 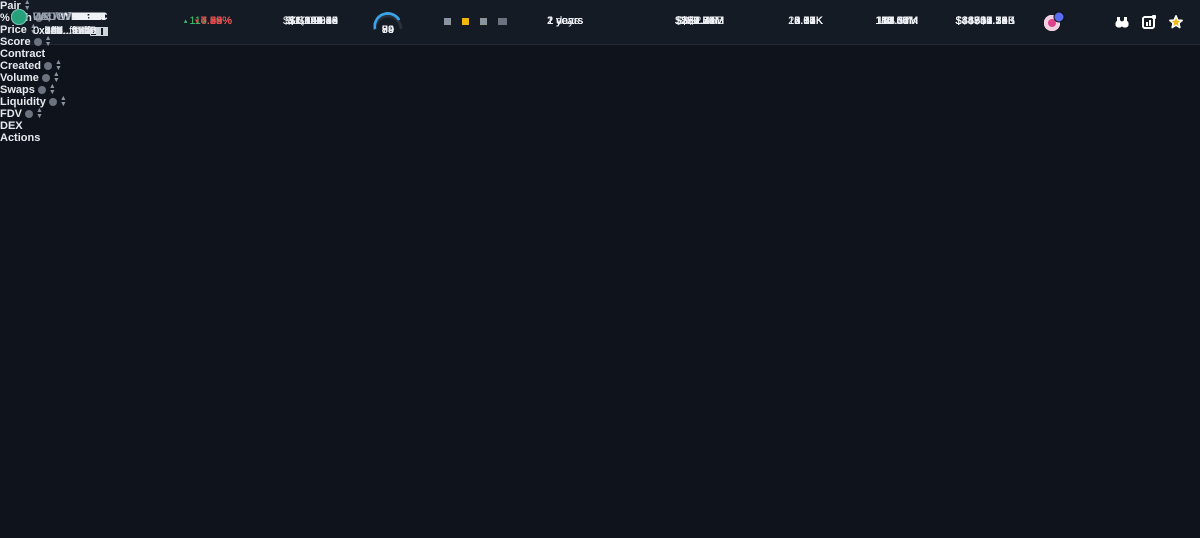 I want to click on price: $1,194.30, so click(x=313, y=21).